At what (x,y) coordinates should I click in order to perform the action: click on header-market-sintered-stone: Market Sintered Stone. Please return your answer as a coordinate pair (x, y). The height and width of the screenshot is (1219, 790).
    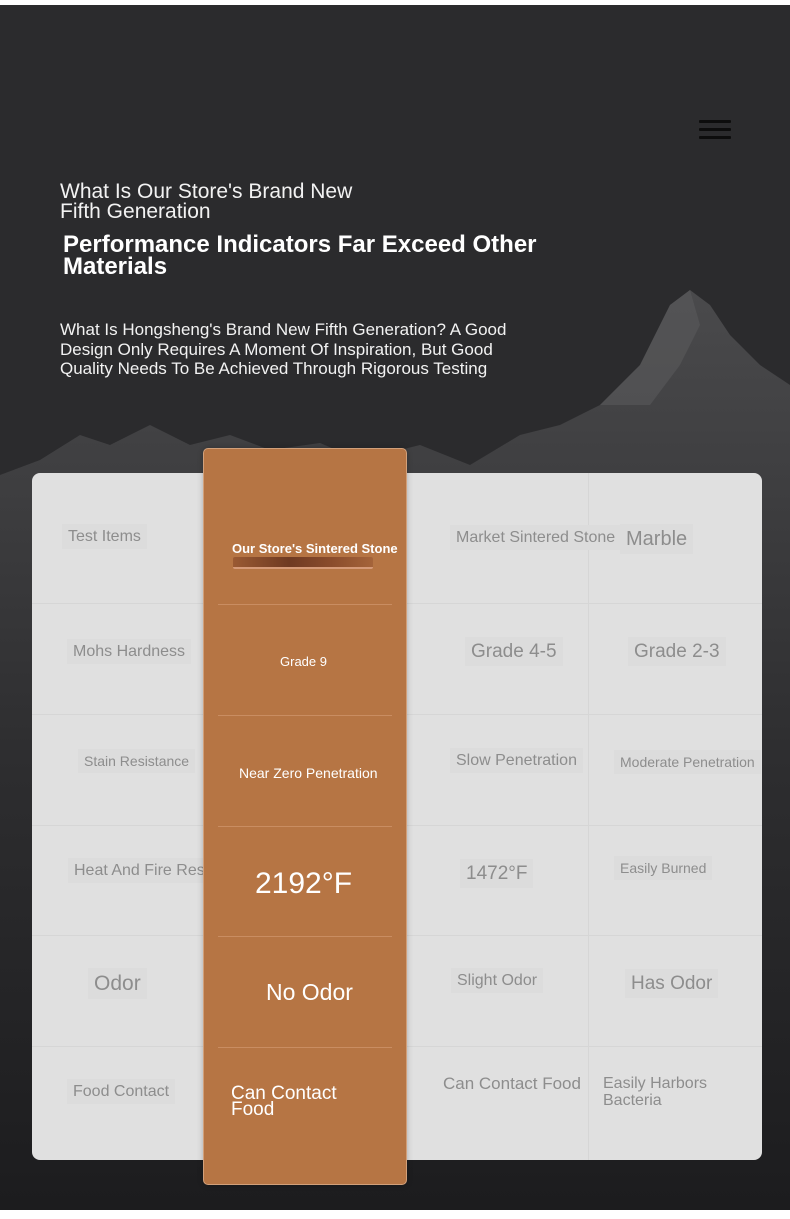
    Looking at the image, I should click on (536, 537).